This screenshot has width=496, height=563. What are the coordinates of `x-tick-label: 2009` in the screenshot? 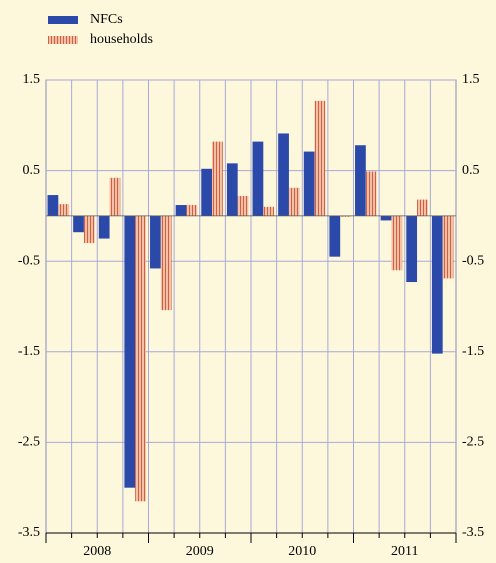 It's located at (200, 551).